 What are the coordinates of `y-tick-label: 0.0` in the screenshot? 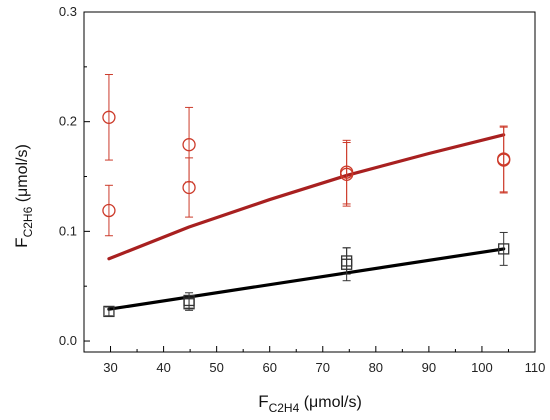 It's located at (68, 340).